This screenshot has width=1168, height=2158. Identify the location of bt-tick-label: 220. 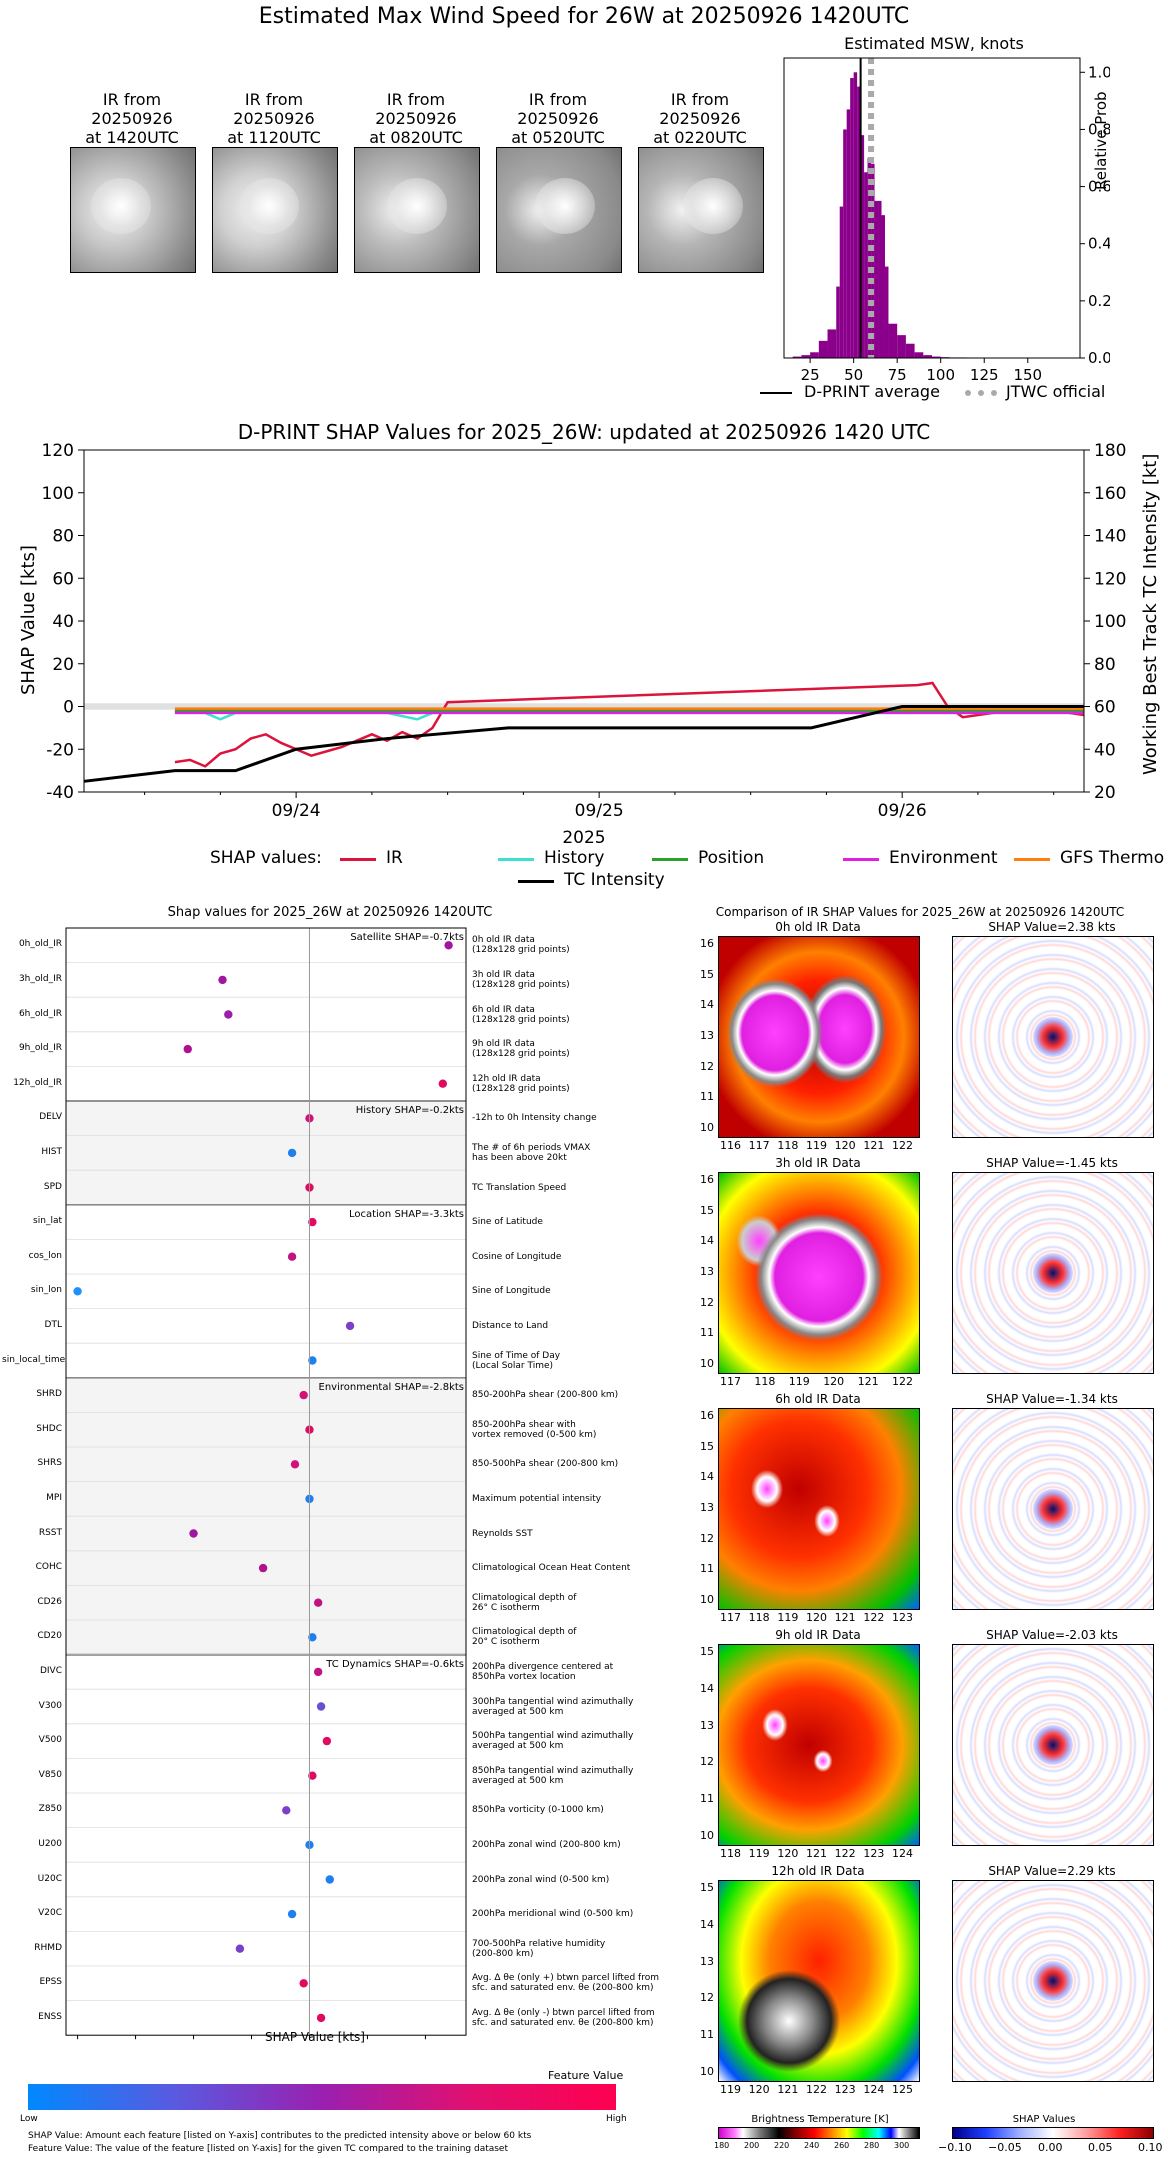
(782, 2145).